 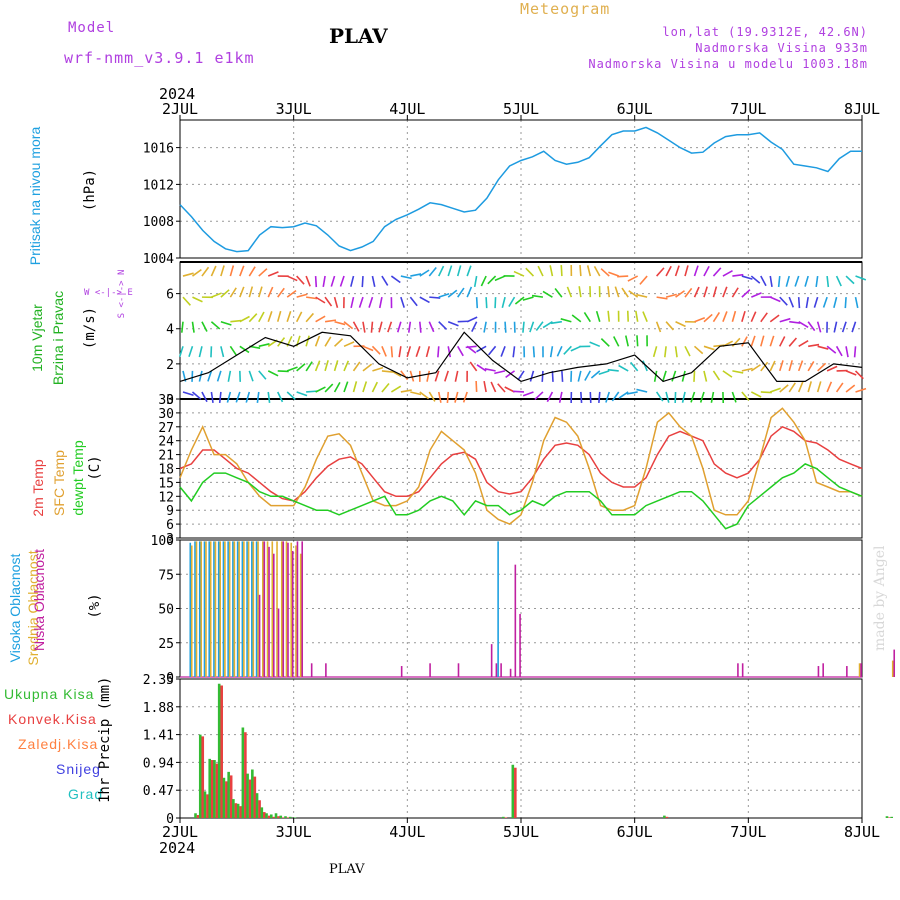 What do you see at coordinates (158, 708) in the screenshot?
I see `precip-ytick-label: 1.88` at bounding box center [158, 708].